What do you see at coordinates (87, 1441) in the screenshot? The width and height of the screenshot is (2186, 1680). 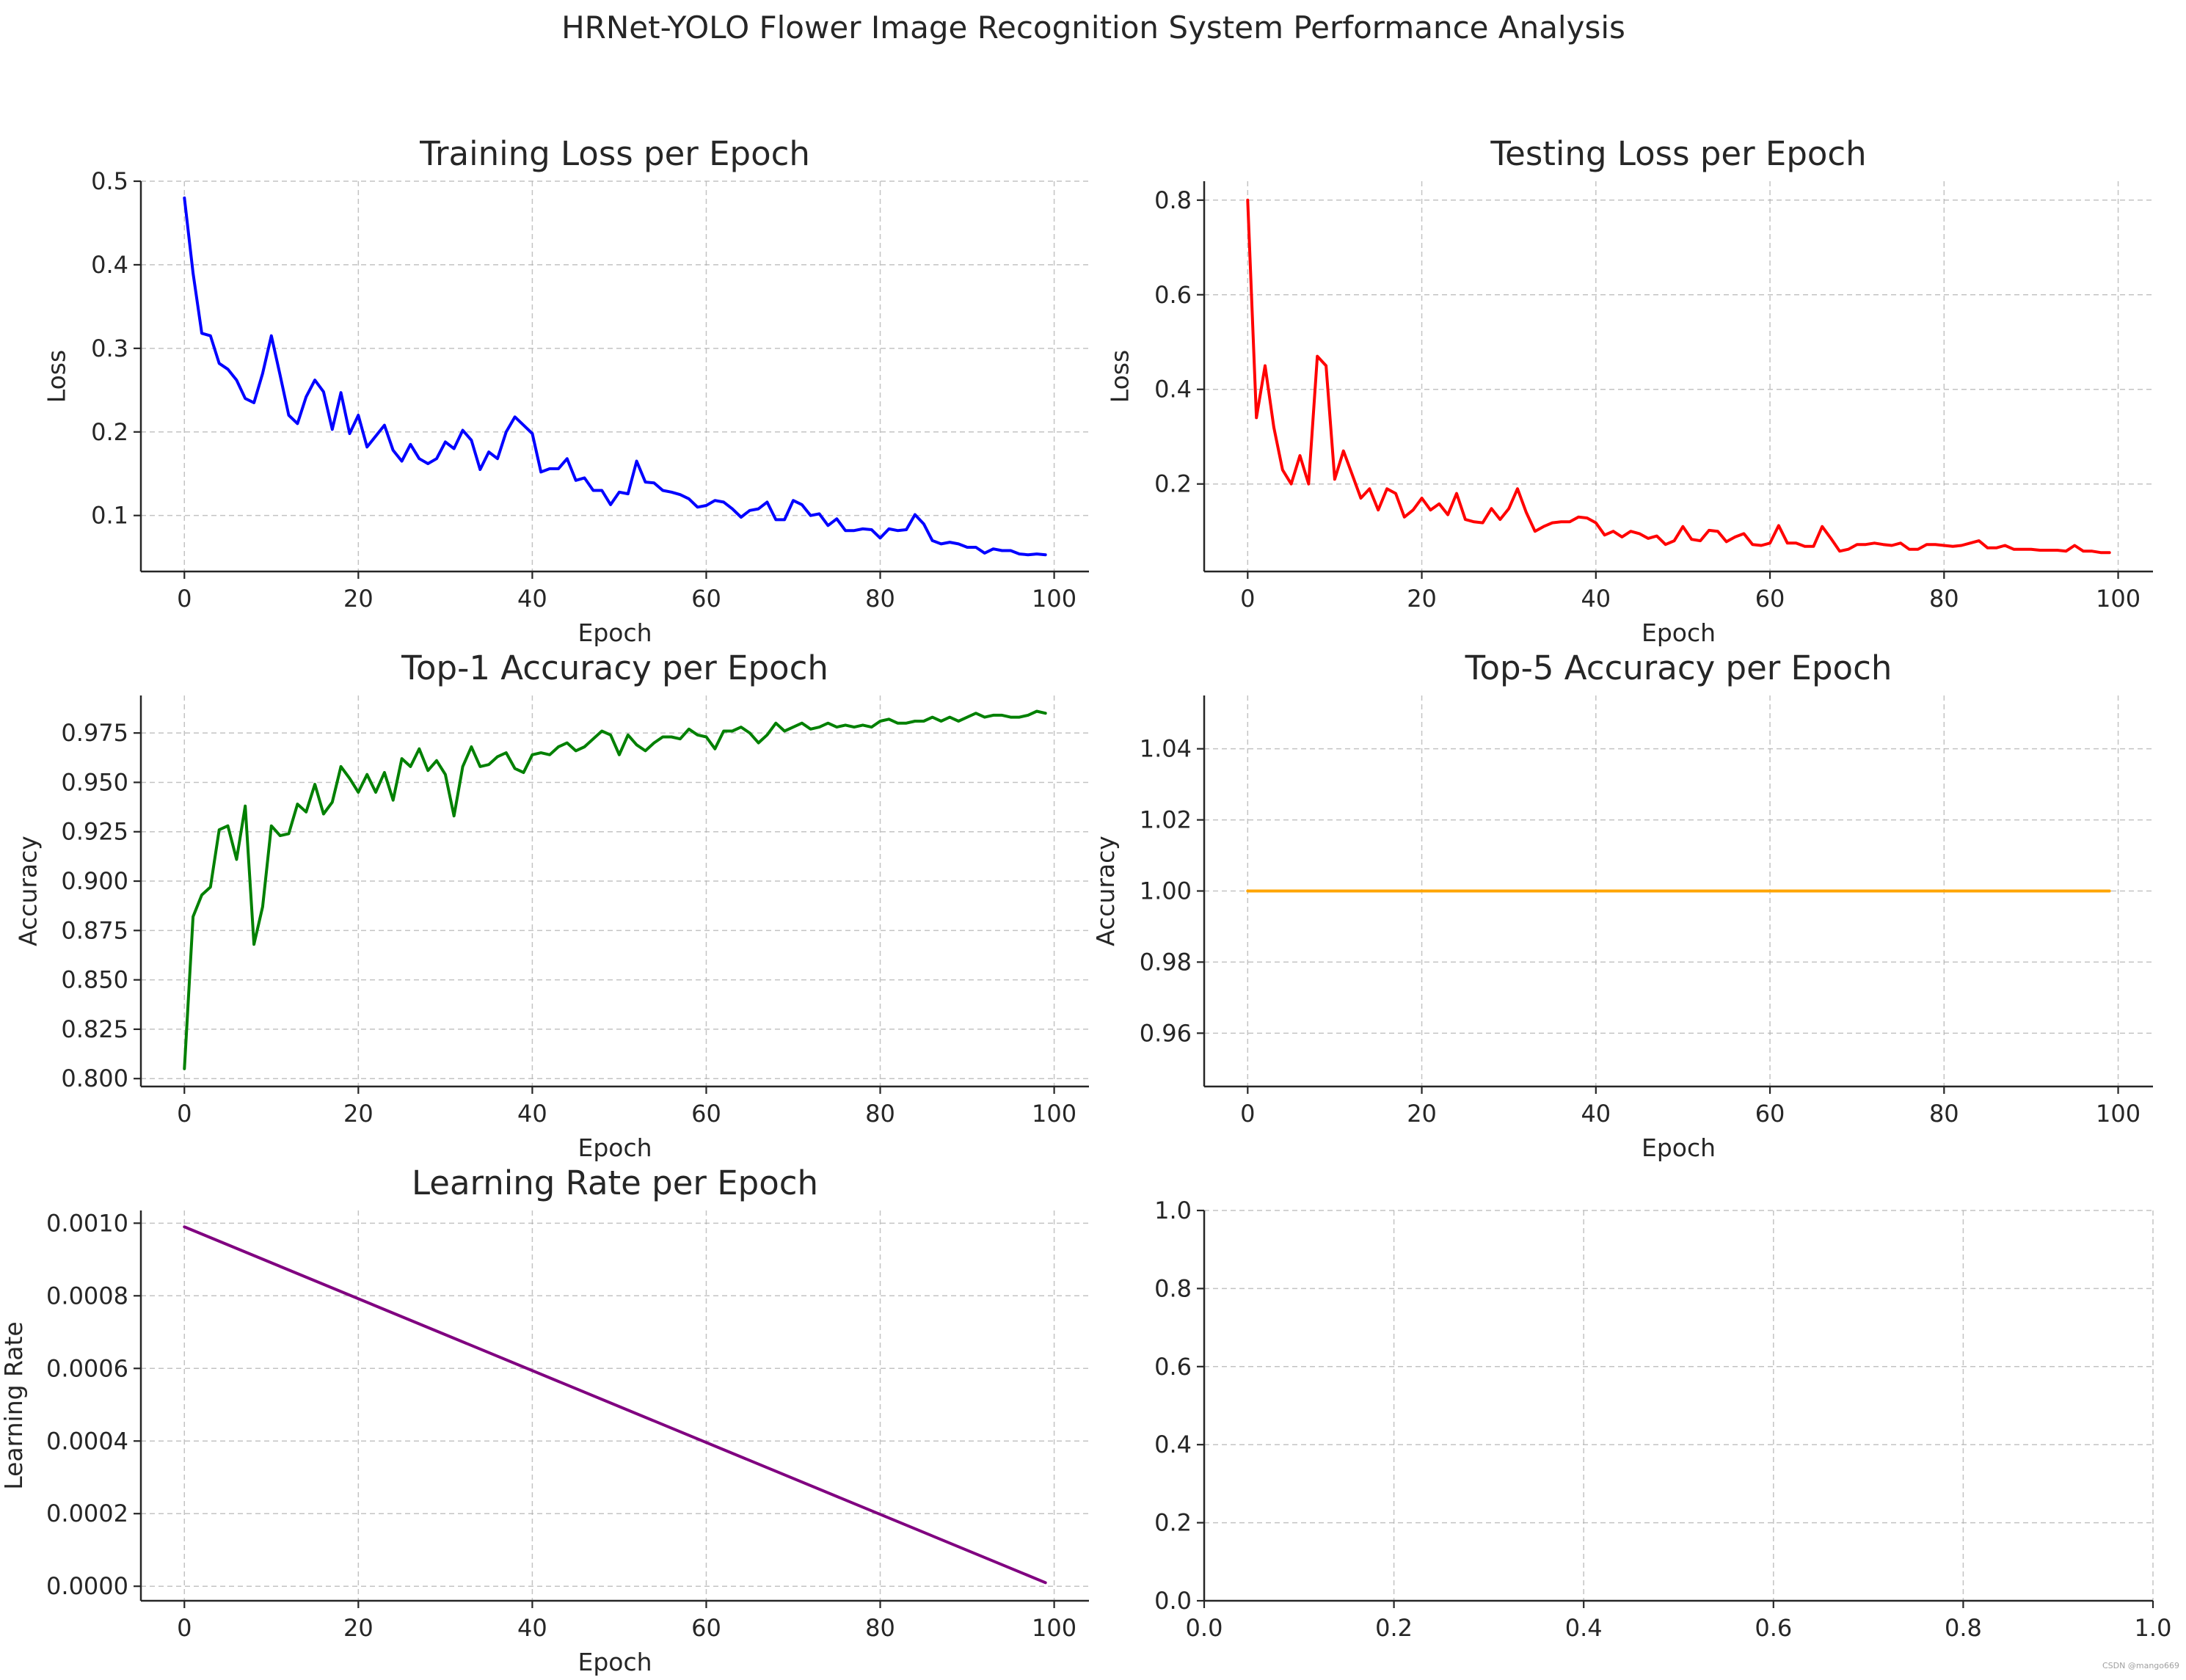 I see `y-tick-label: 0.0004` at bounding box center [87, 1441].